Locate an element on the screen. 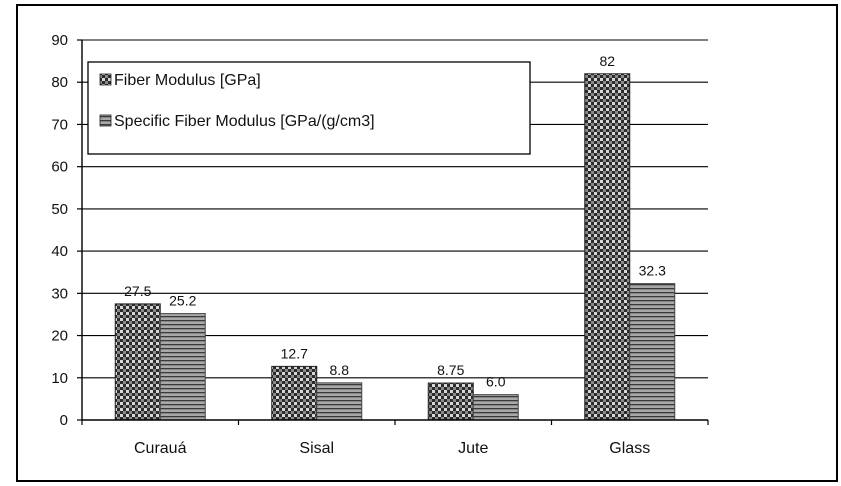  y-tick-label: 10 is located at coordinates (59, 378).